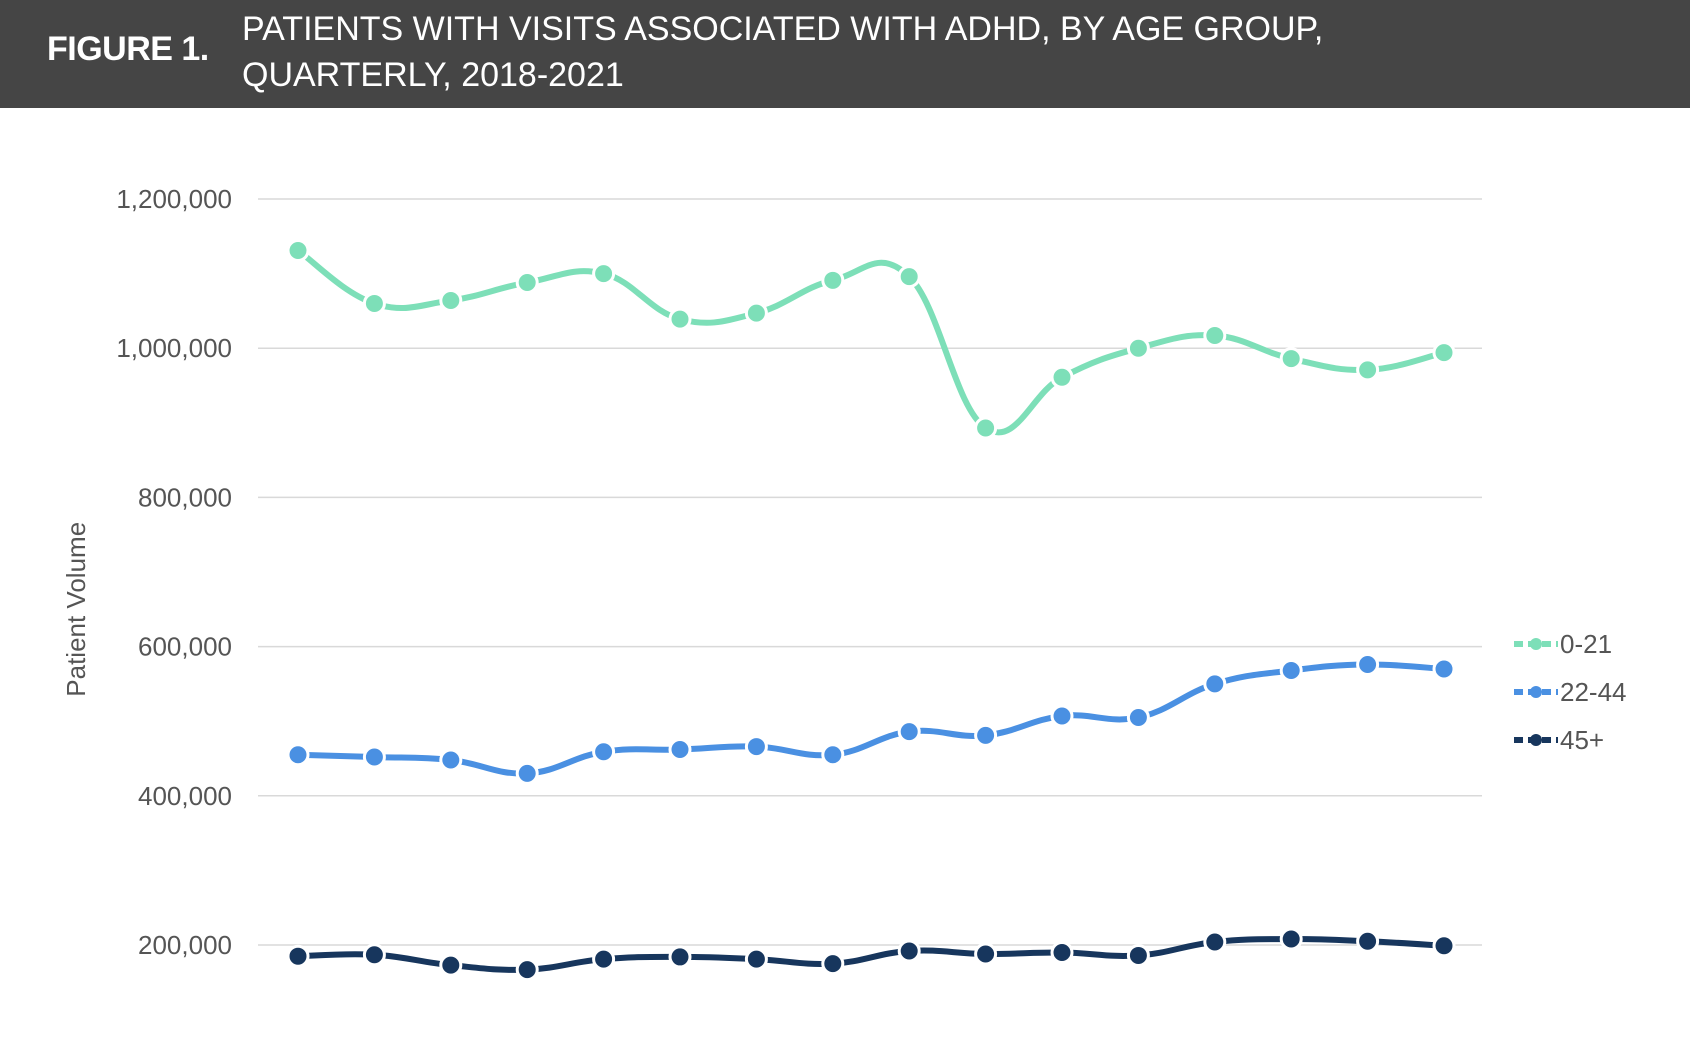 The height and width of the screenshot is (1054, 1690). Describe the element at coordinates (128, 49) in the screenshot. I see `figure-label: FIGURE 1.` at that location.